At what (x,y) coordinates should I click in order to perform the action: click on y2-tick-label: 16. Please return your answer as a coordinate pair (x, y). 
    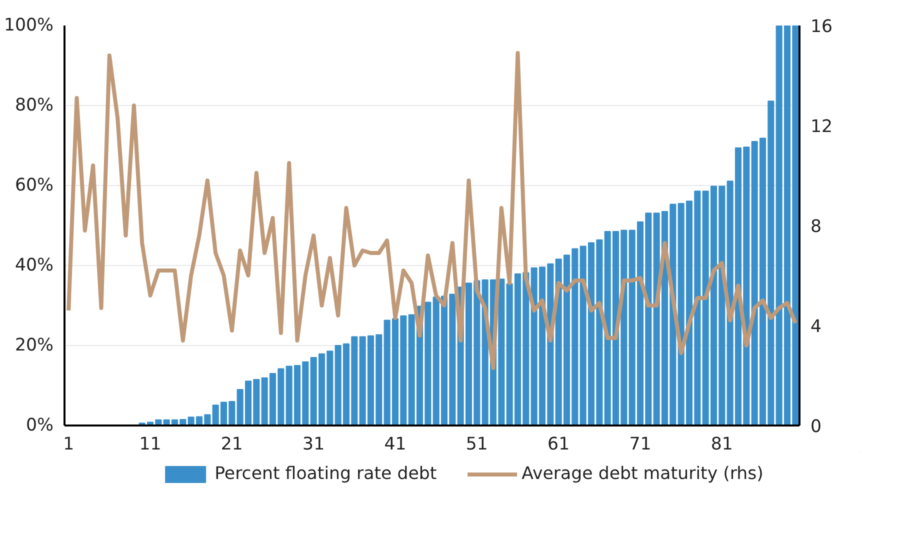
    Looking at the image, I should click on (821, 27).